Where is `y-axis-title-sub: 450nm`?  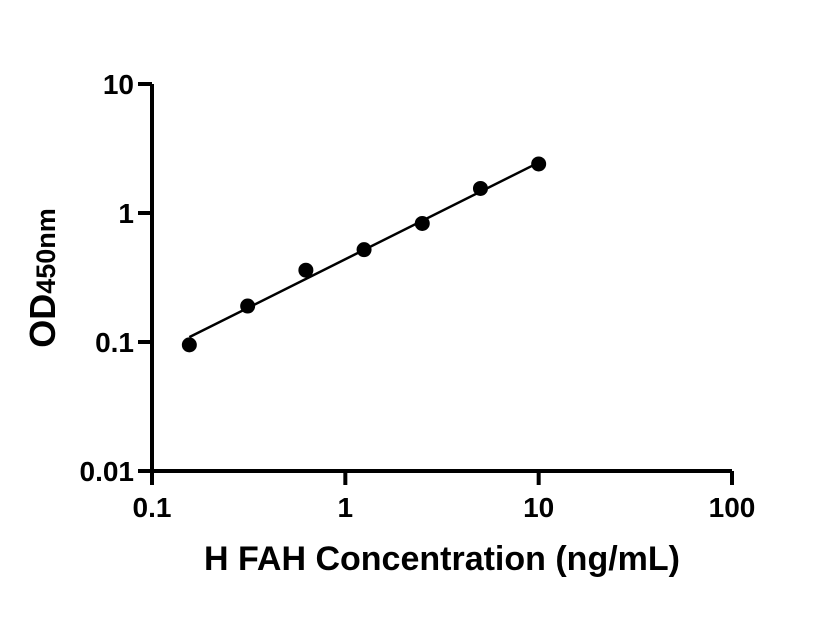
y-axis-title-sub: 450nm is located at coordinates (46, 251).